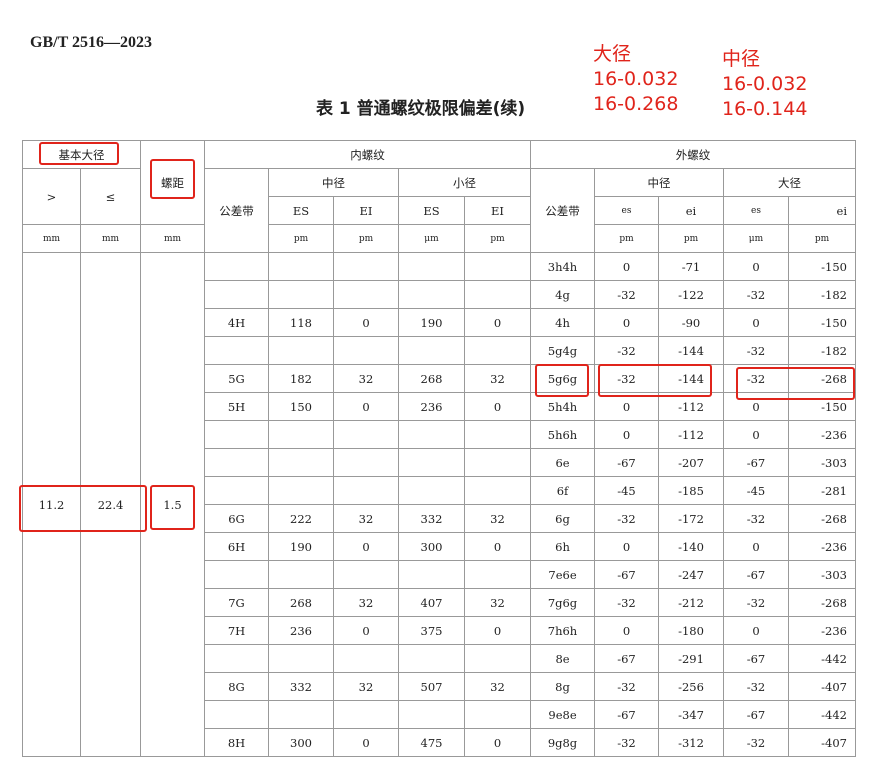 This screenshot has width=879, height=762. What do you see at coordinates (562, 266) in the screenshot?
I see `external-tolerance-zone: 3h4h` at bounding box center [562, 266].